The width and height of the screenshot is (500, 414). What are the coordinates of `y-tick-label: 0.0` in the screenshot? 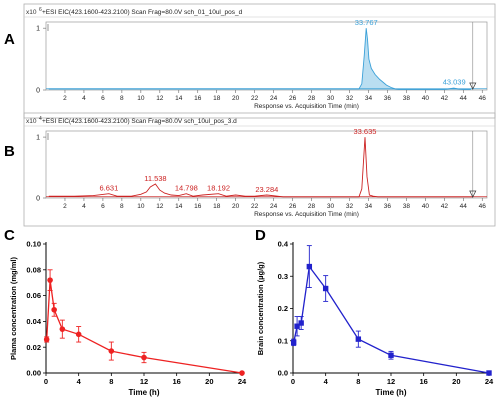 It's located at (283, 373).